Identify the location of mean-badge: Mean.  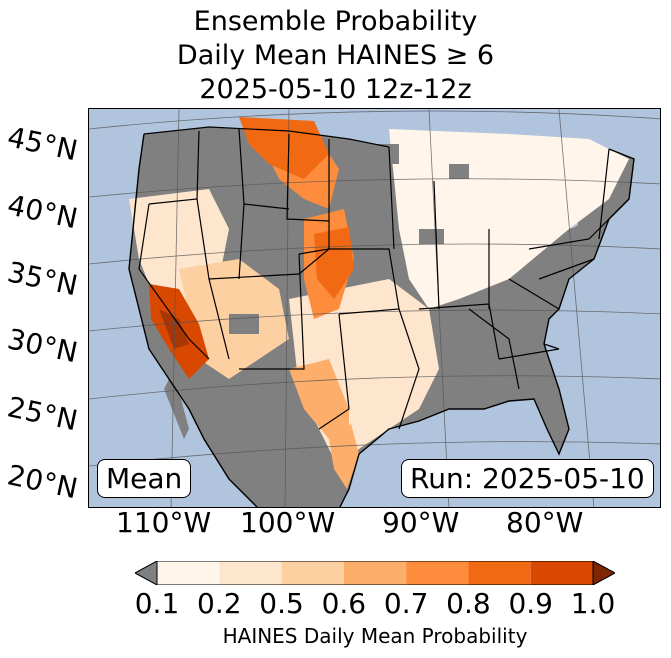
(144, 478).